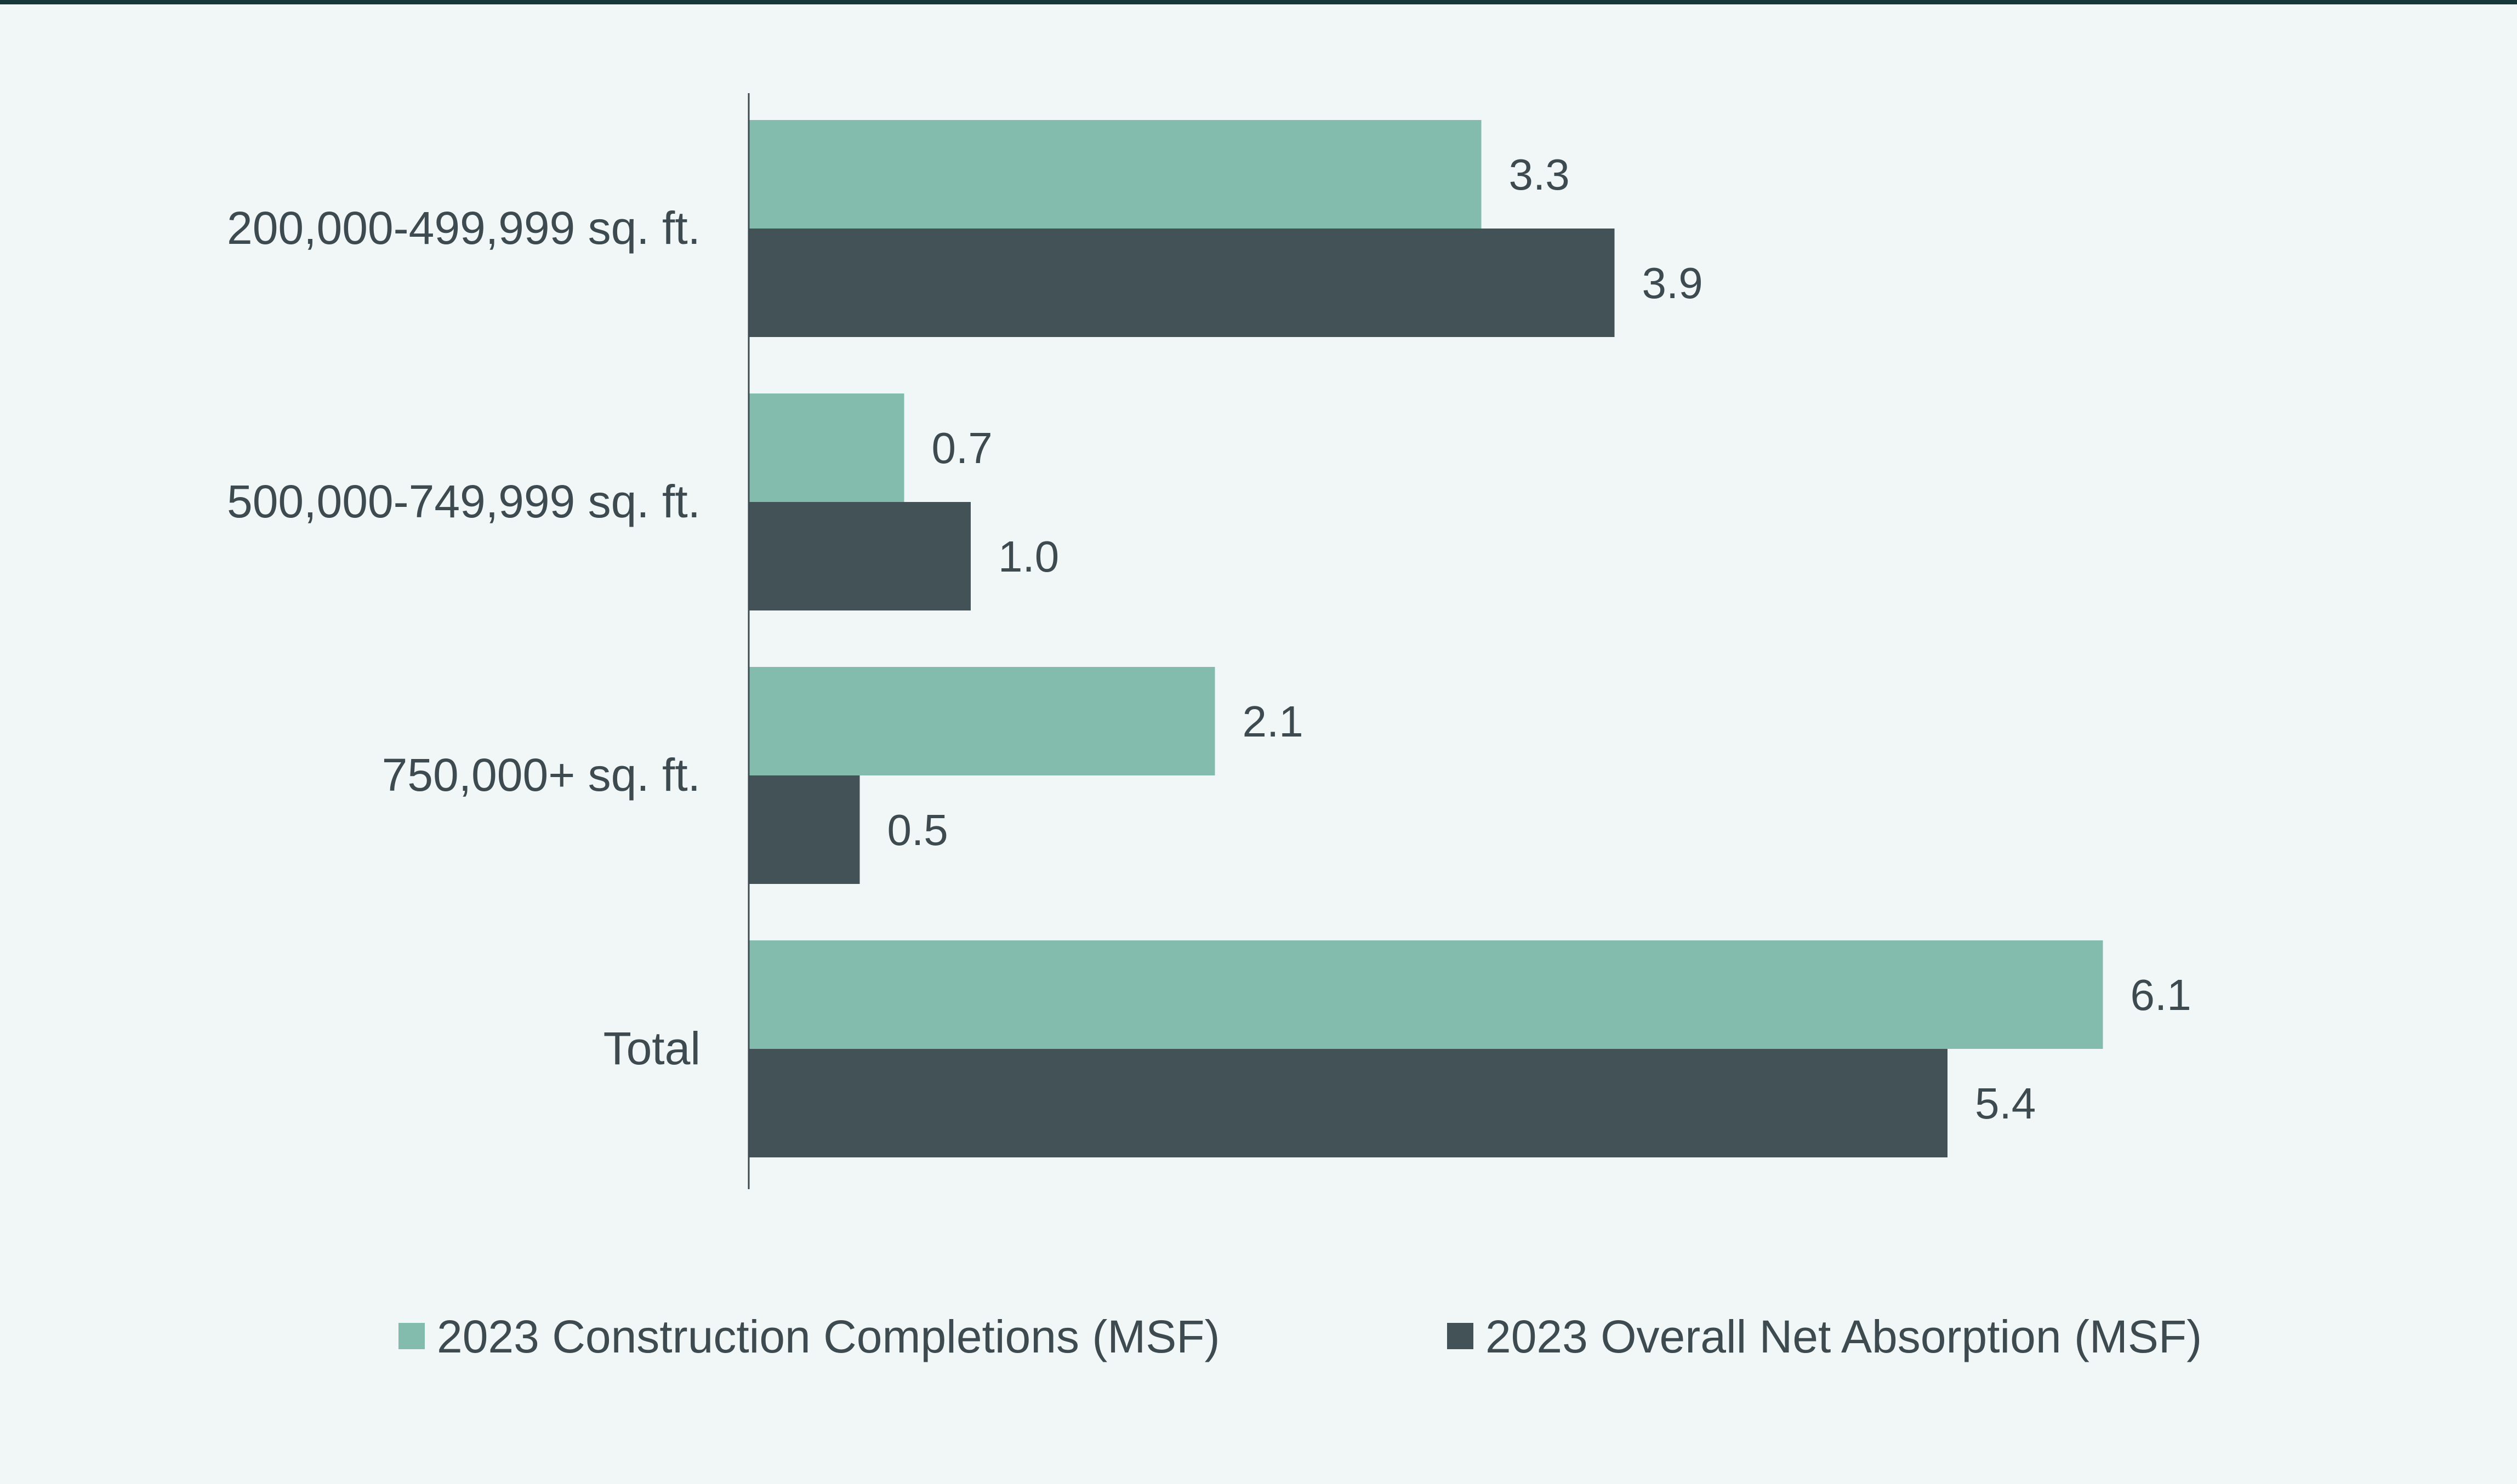  Describe the element at coordinates (464, 501) in the screenshot. I see `category-label-500-000-749-999-sq-ft: 500,000-749,999 sq. ft.` at that location.